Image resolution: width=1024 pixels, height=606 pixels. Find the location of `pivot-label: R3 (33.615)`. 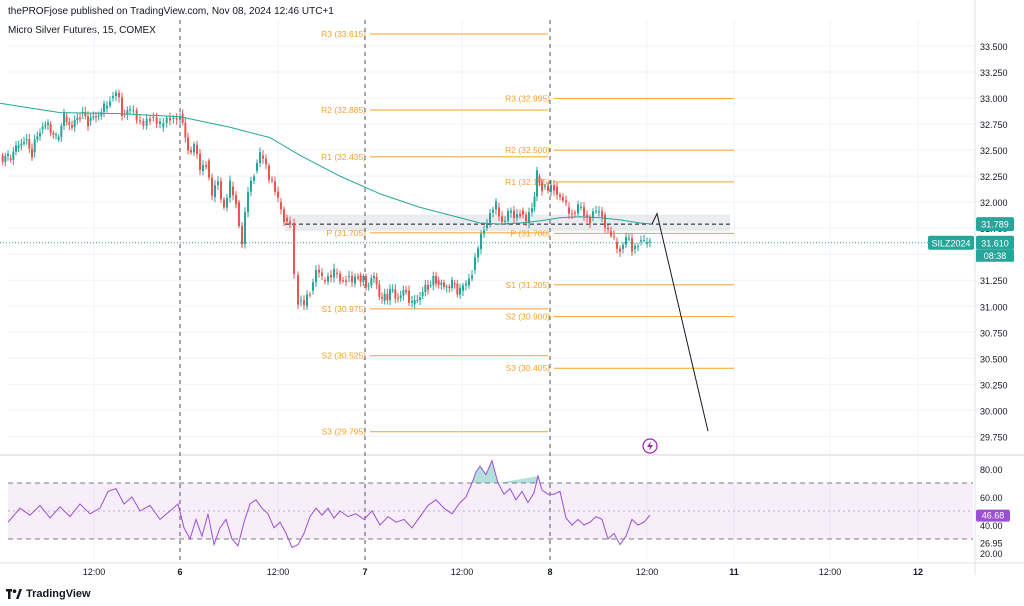

pivot-label: R3 (33.615) is located at coordinates (343, 34).